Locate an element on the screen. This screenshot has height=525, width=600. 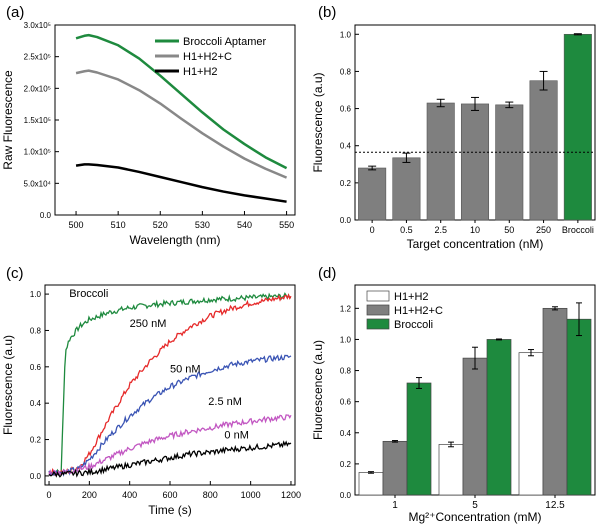
c-annotation-1: 250 nM is located at coordinates (148, 324).